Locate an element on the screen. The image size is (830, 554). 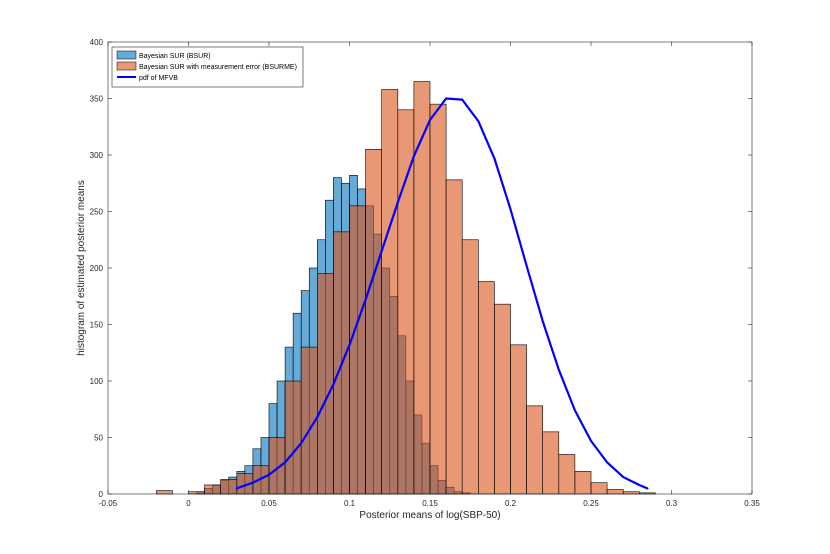
x-tick-label: 0.1 is located at coordinates (350, 503).